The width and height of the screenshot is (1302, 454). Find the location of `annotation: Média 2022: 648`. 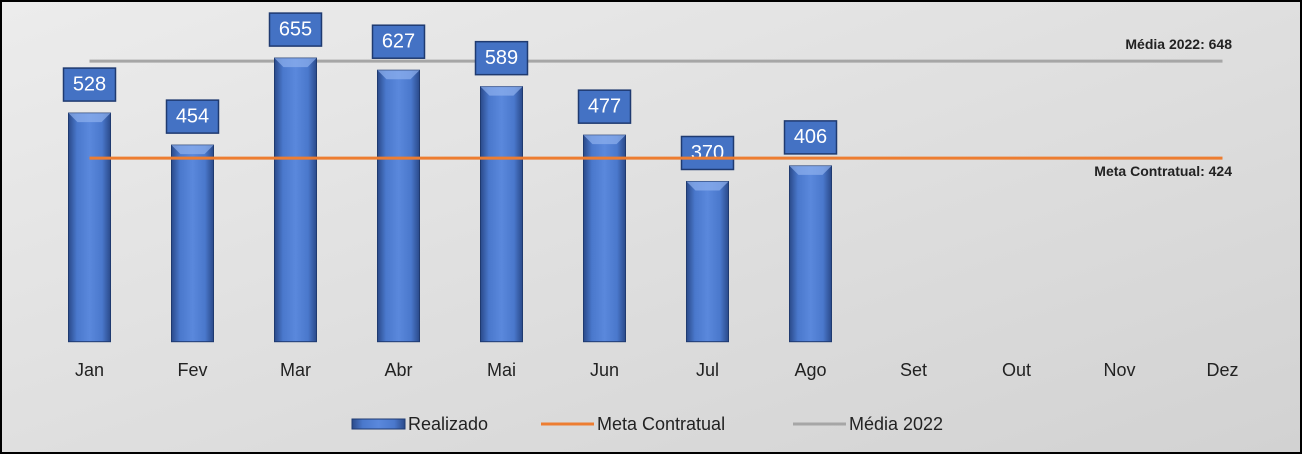

annotation: Média 2022: 648 is located at coordinates (1178, 44).